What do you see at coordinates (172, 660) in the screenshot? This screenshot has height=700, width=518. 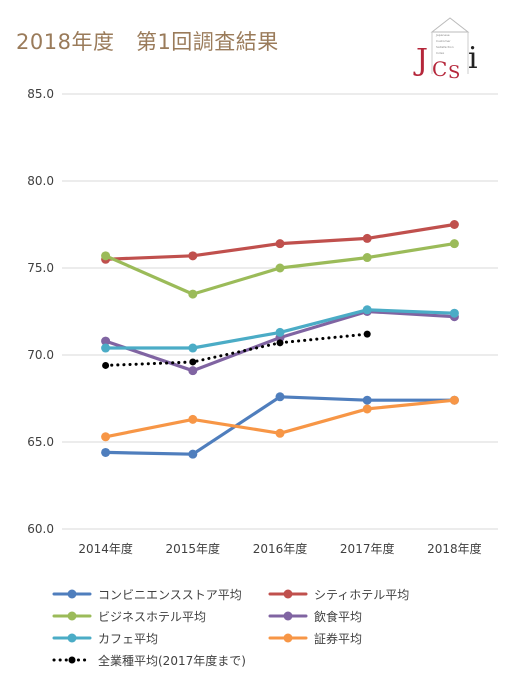 I see `legend-label: 全業種平均(2017年度まで)` at bounding box center [172, 660].